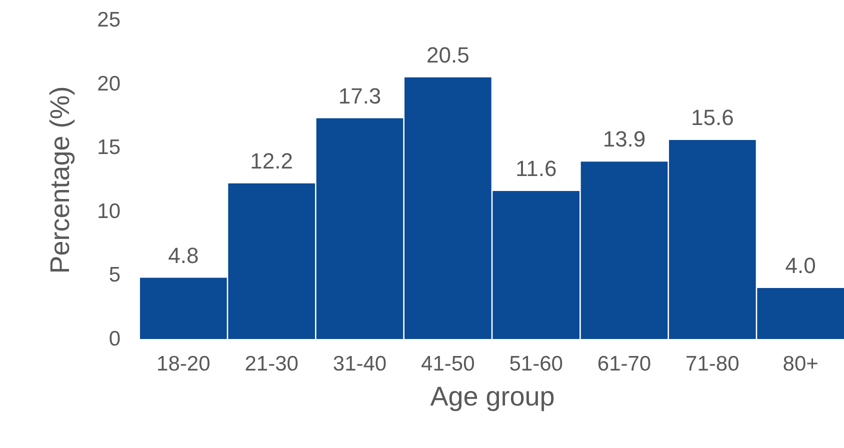 This screenshot has height=448, width=844. Describe the element at coordinates (800, 364) in the screenshot. I see `x-tick-label: 80+` at that location.